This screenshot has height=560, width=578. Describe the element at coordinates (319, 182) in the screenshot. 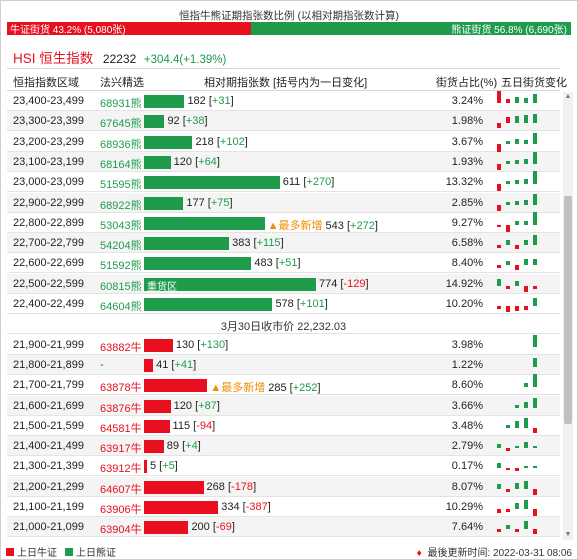

I see `daily-change: +270` at that location.